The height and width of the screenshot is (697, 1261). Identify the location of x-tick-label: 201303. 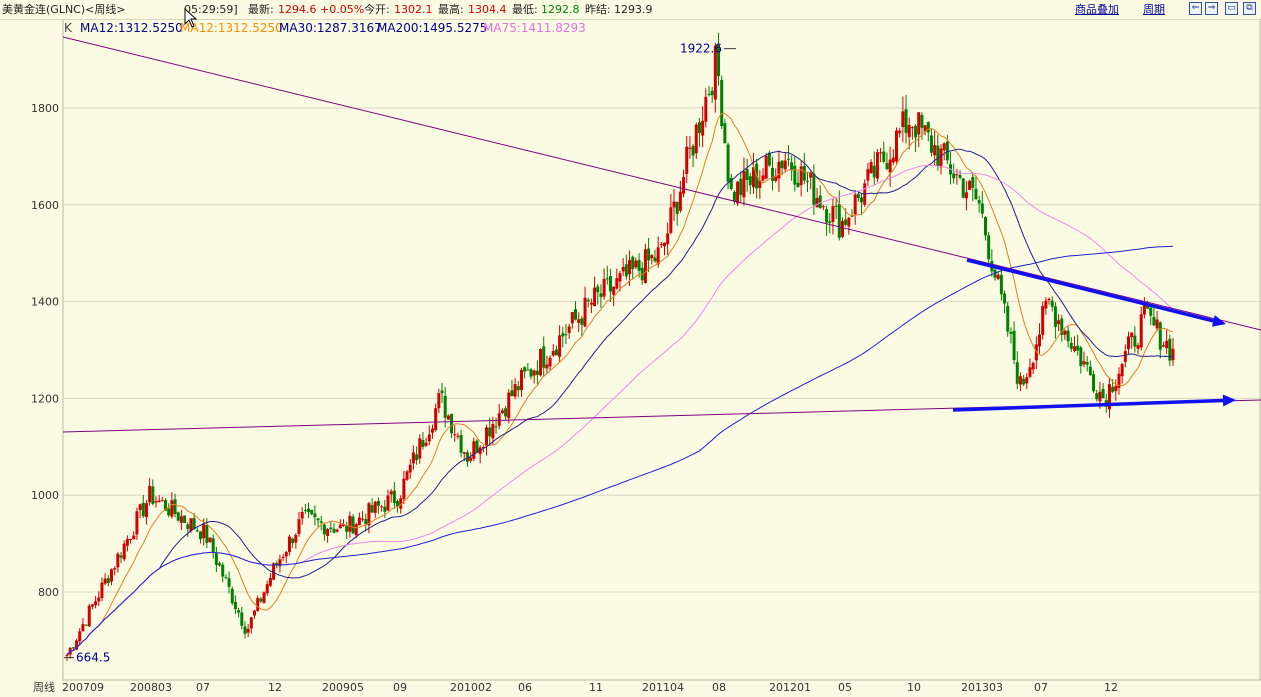
(982, 687).